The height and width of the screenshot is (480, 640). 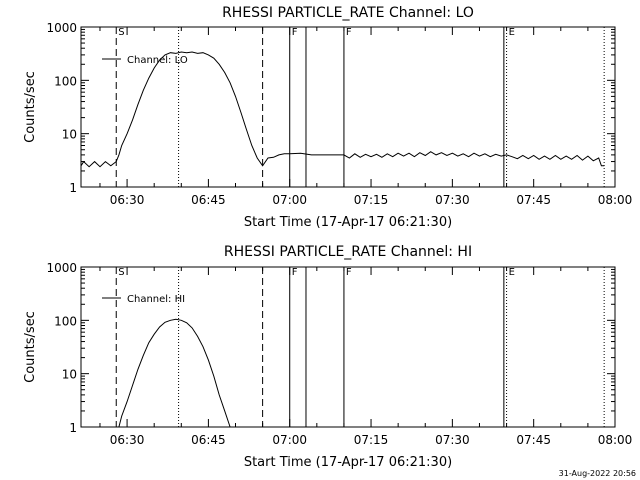 What do you see at coordinates (174, 373) in the screenshot?
I see `series-line` at bounding box center [174, 373].